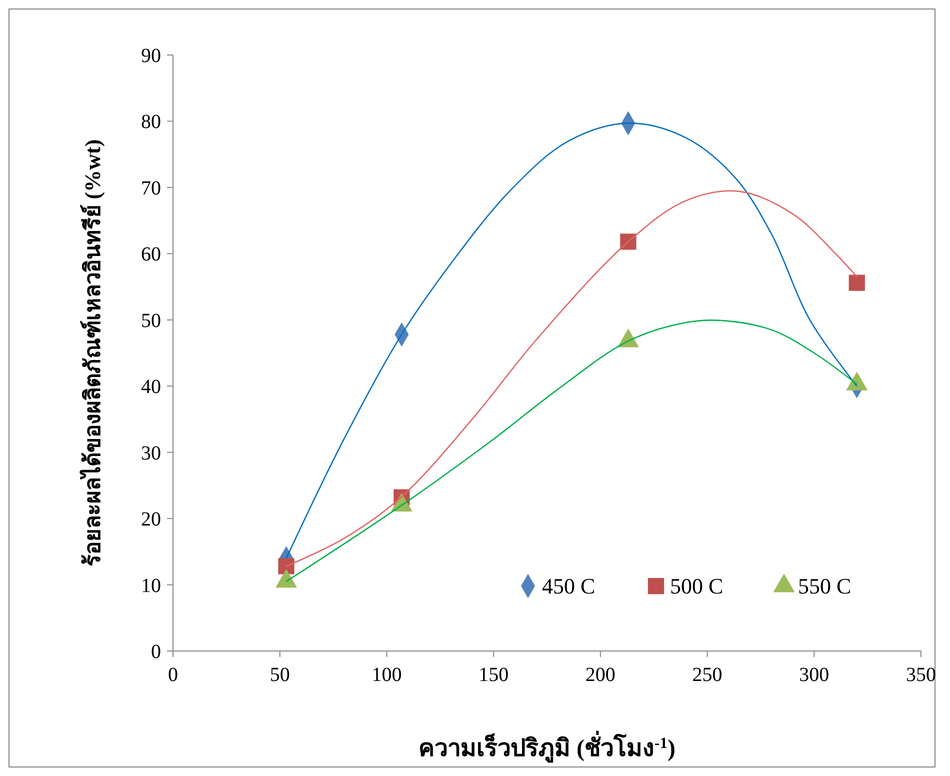 This screenshot has height=776, width=950. I want to click on x-tick-label: 250, so click(707, 675).